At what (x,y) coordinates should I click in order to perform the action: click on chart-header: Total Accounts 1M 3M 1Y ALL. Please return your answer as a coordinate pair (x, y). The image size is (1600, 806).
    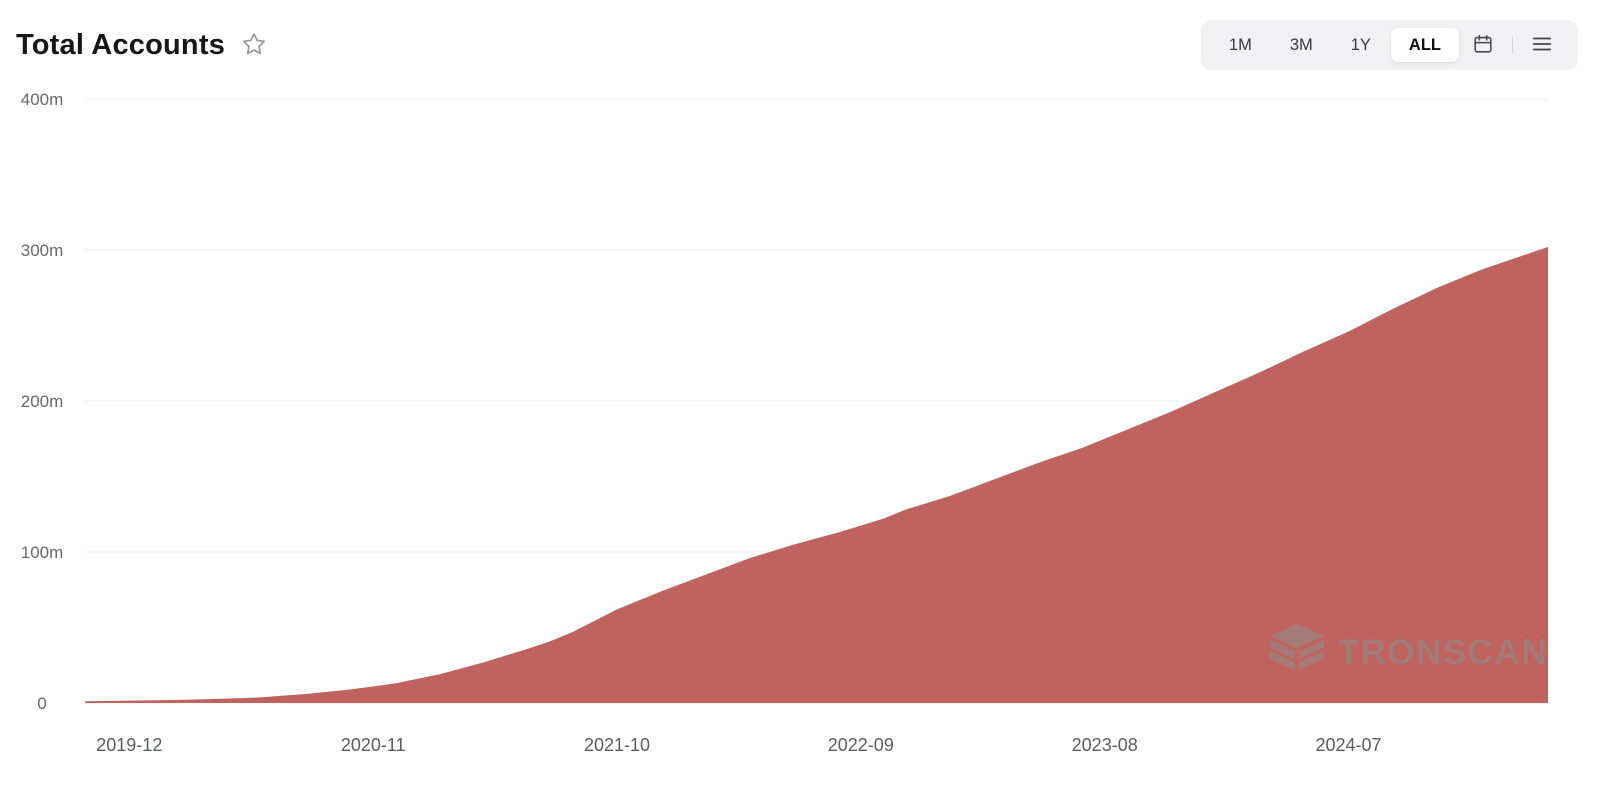
    Looking at the image, I should click on (800, 38).